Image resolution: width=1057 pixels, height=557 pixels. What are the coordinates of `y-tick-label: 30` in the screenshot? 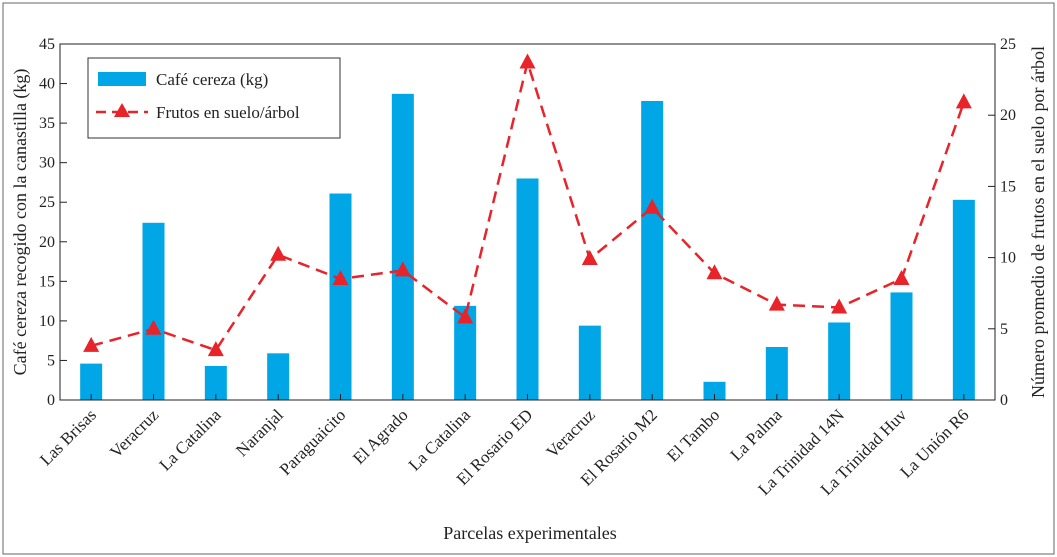 It's located at (47, 163).